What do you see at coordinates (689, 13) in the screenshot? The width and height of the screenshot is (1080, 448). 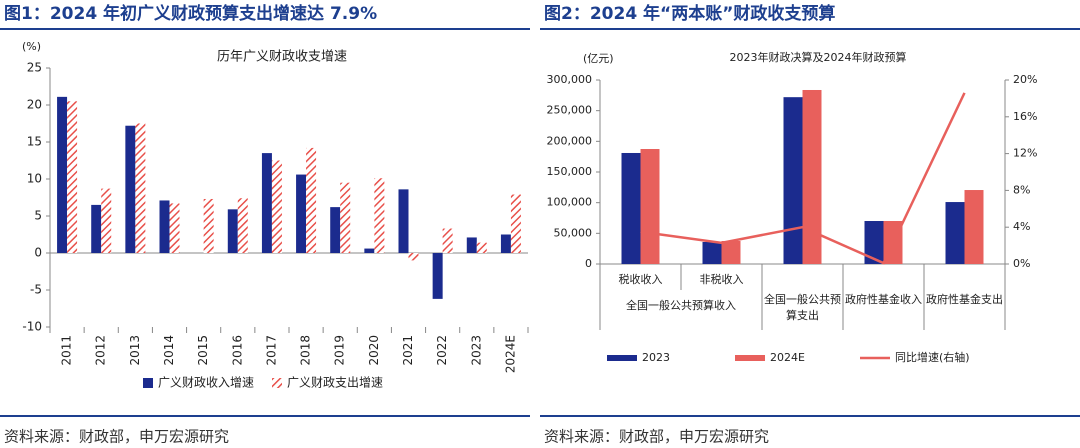 I see `figure-title: 图2：2024 年“两本账”财政收支预算` at bounding box center [689, 13].